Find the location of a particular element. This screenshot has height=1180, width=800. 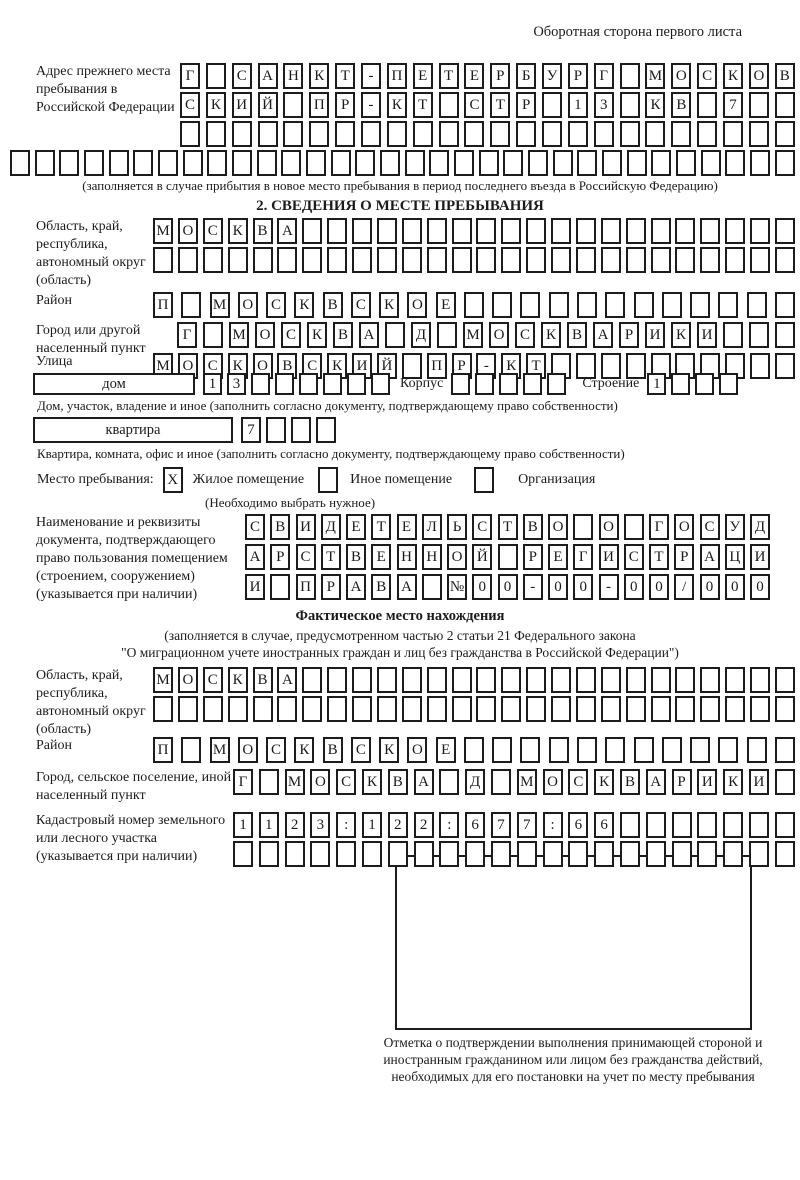

char-cell: М is located at coordinates (294, 782).